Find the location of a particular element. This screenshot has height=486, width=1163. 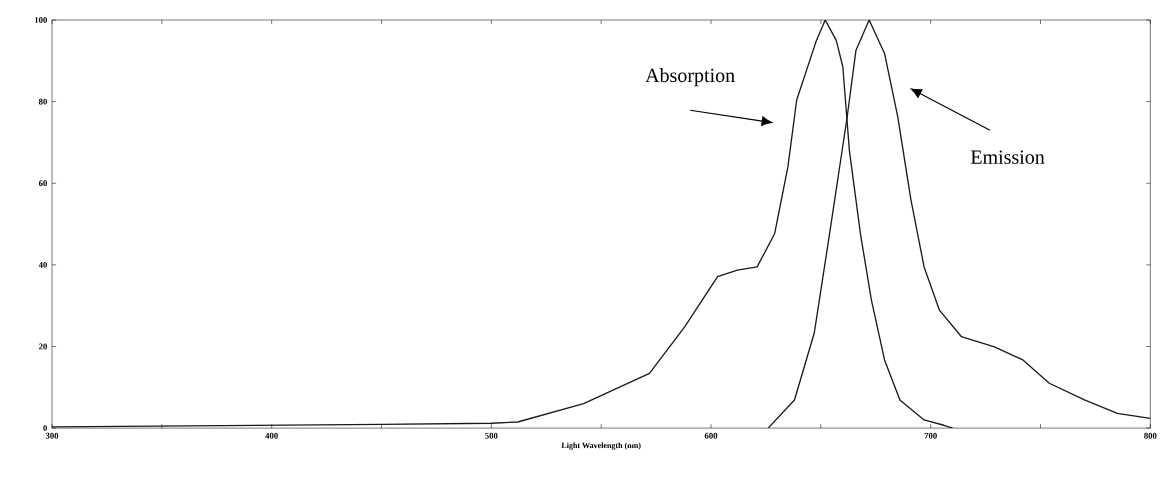

y-tick-label: 60 is located at coordinates (42, 183).